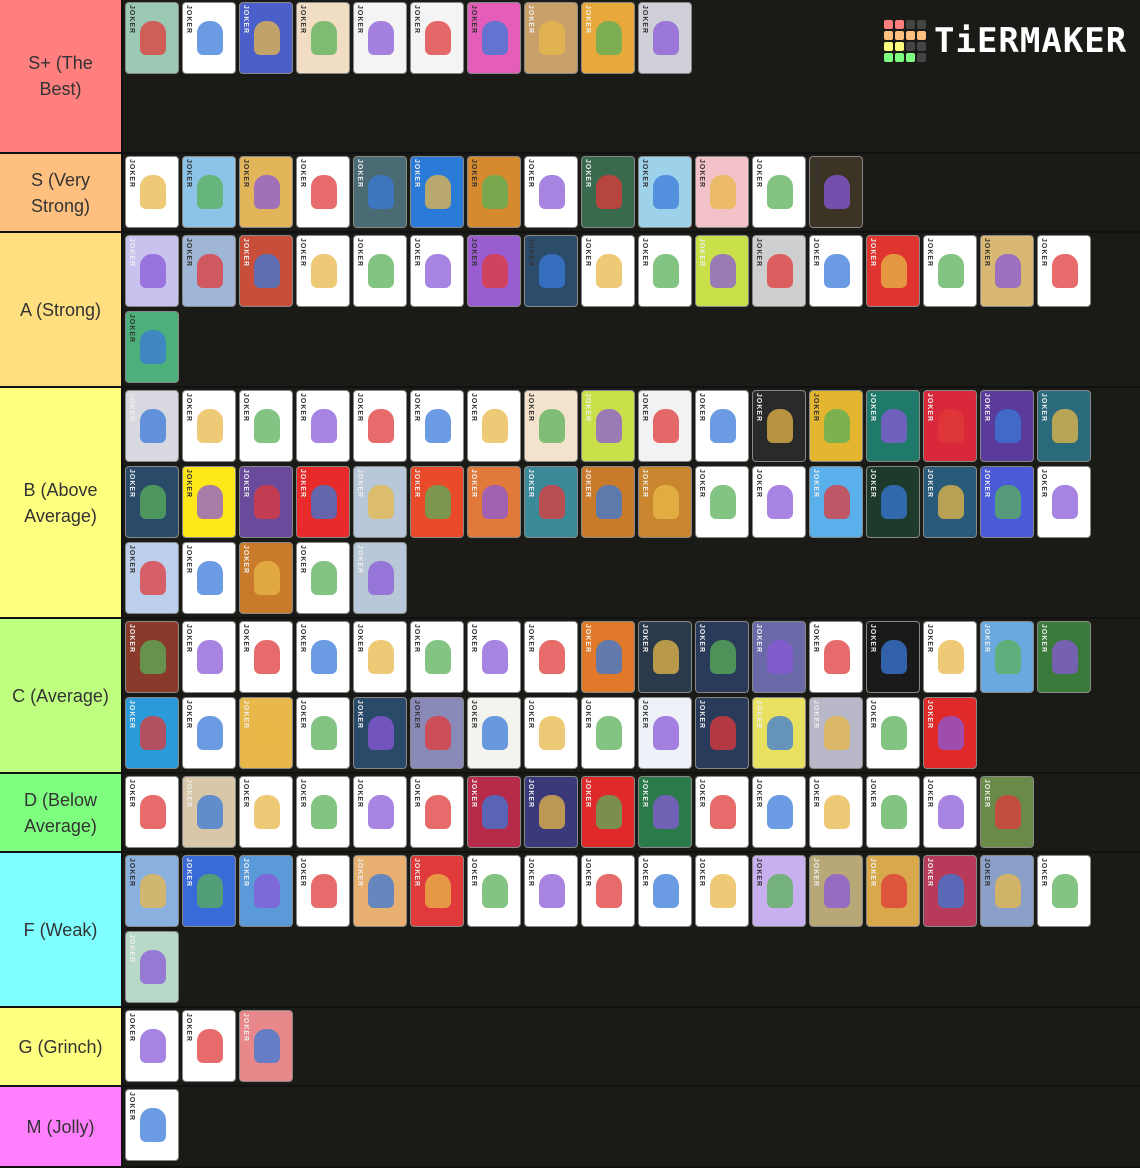 The image size is (1140, 1168). I want to click on tier-label: D (Below Average), so click(61, 812).